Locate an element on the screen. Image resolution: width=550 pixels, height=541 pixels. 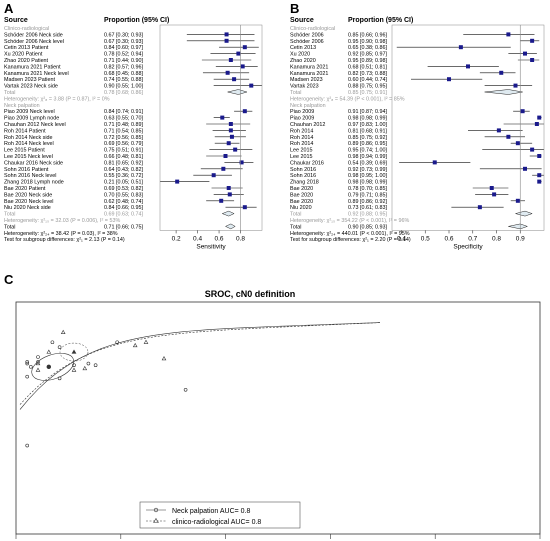
study-ci: 0.81 [0.68; 0.91] is located at coordinates (367, 131).